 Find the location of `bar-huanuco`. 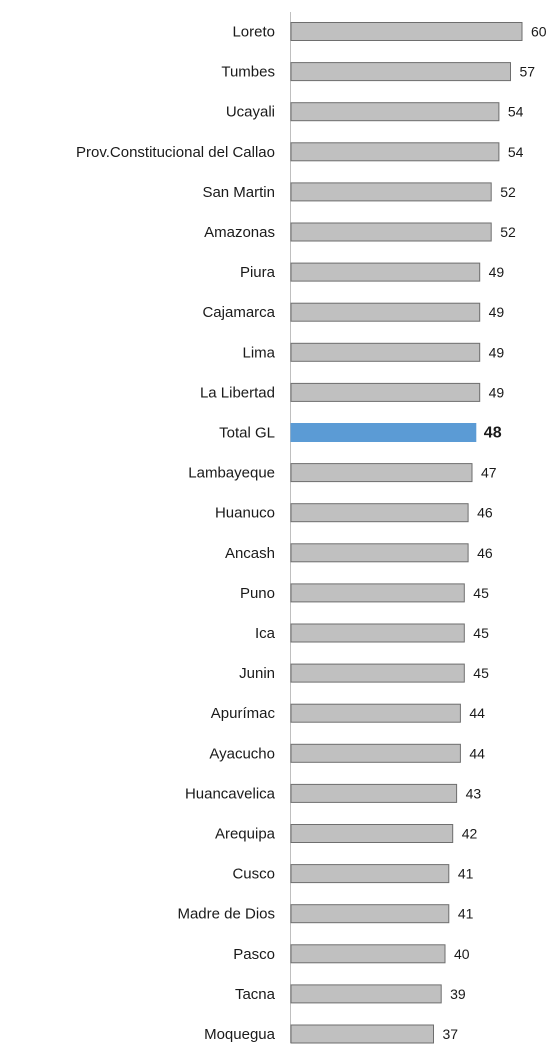

bar-huanuco is located at coordinates (379, 513).